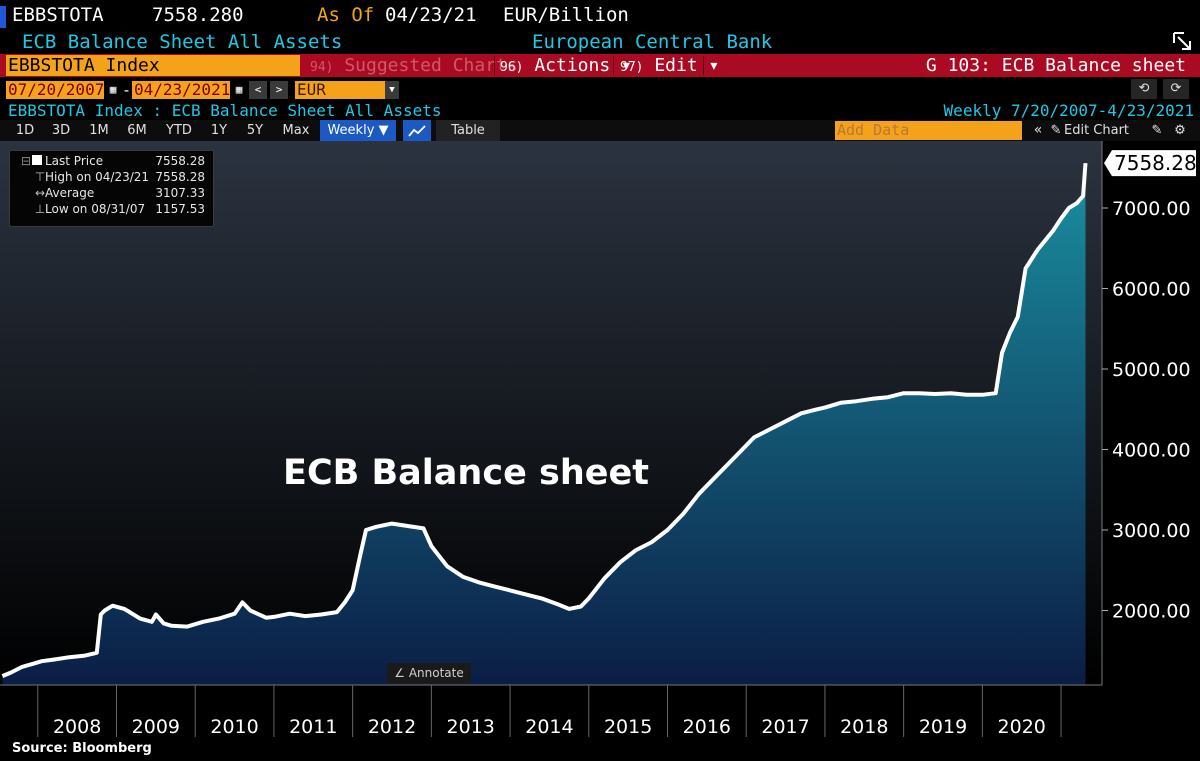 The image size is (1200, 761). I want to click on suggested-charts-label: Suggested Charts, so click(431, 65).